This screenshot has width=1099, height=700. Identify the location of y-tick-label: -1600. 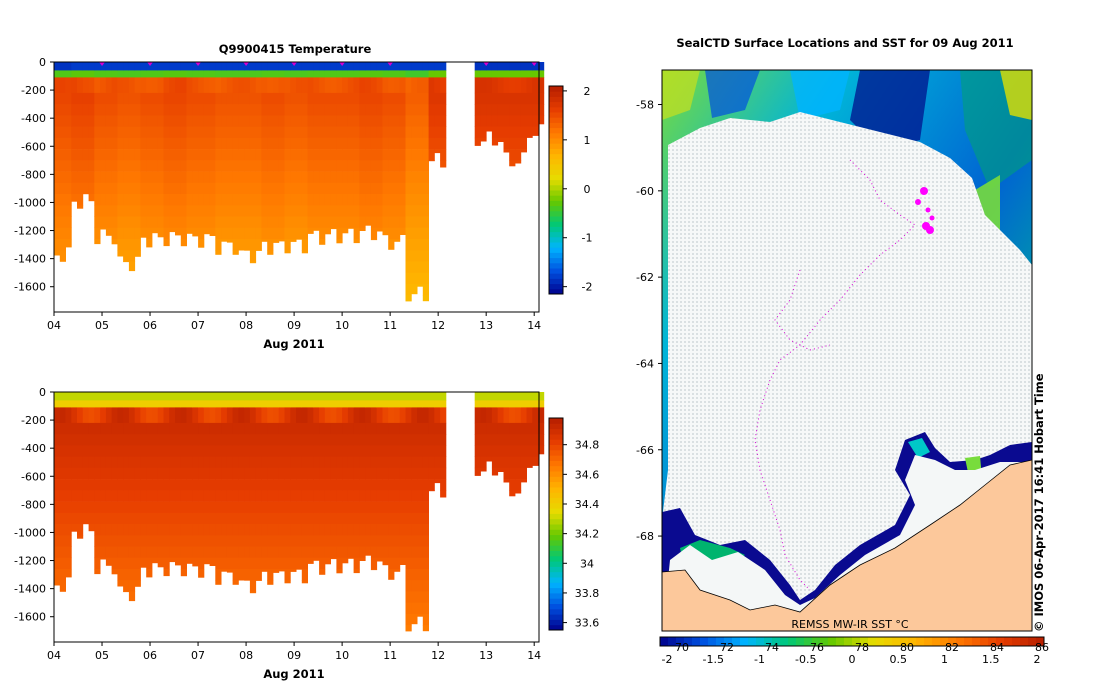
(30, 287).